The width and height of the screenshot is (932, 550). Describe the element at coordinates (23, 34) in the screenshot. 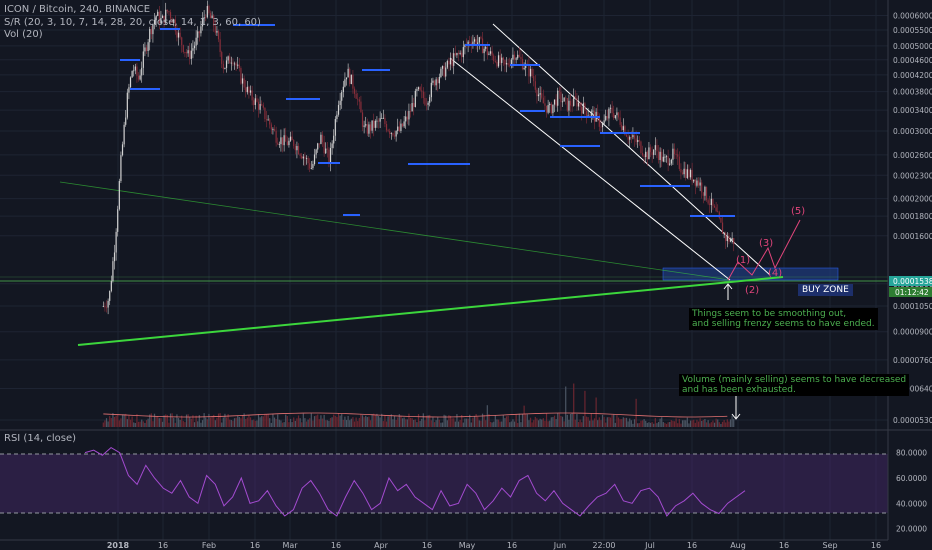

I see `volume-indicator-label: Vol (20)` at that location.